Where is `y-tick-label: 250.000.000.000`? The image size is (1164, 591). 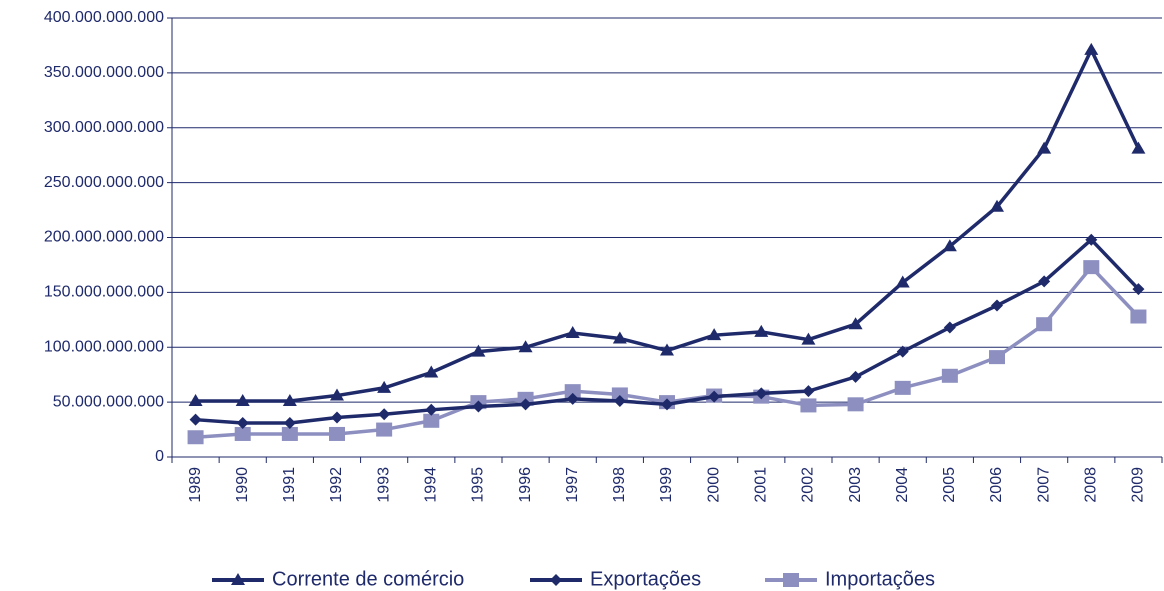 y-tick-label: 250.000.000.000 is located at coordinates (104, 182).